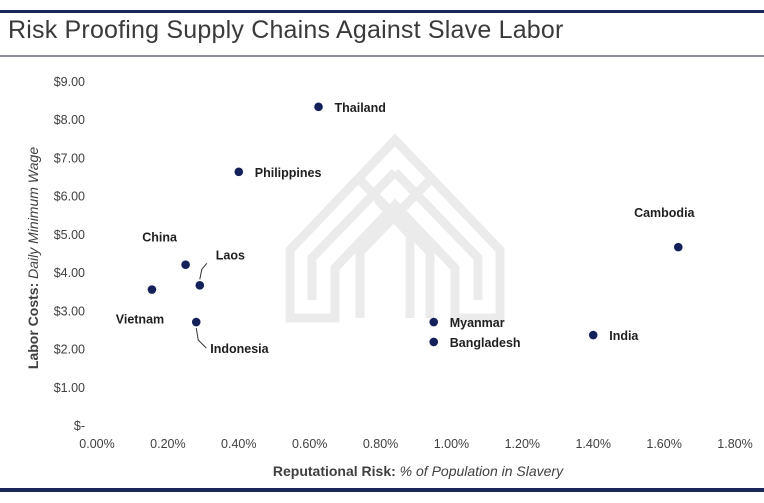 The image size is (764, 503). Describe the element at coordinates (434, 342) in the screenshot. I see `point-bangladesh` at that location.